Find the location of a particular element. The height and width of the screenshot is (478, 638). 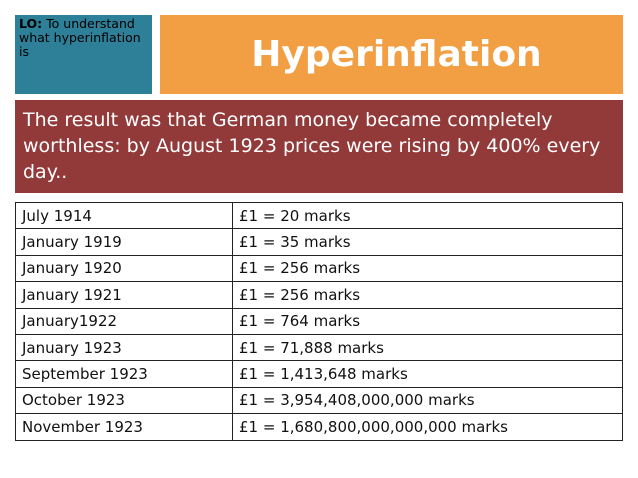

table-row: January 1923 £1 = 71,888 marks is located at coordinates (319, 347).